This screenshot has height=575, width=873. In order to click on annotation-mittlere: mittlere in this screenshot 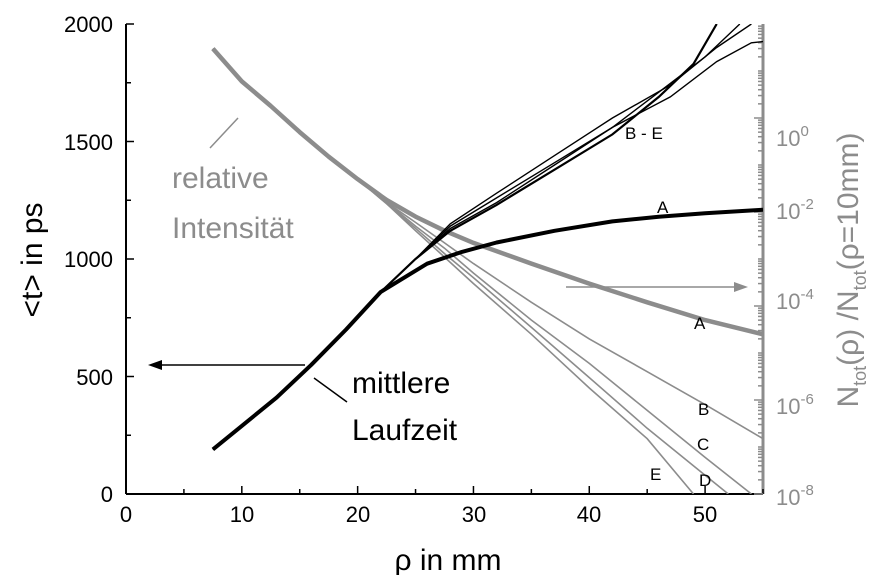, I will do `click(401, 383)`.